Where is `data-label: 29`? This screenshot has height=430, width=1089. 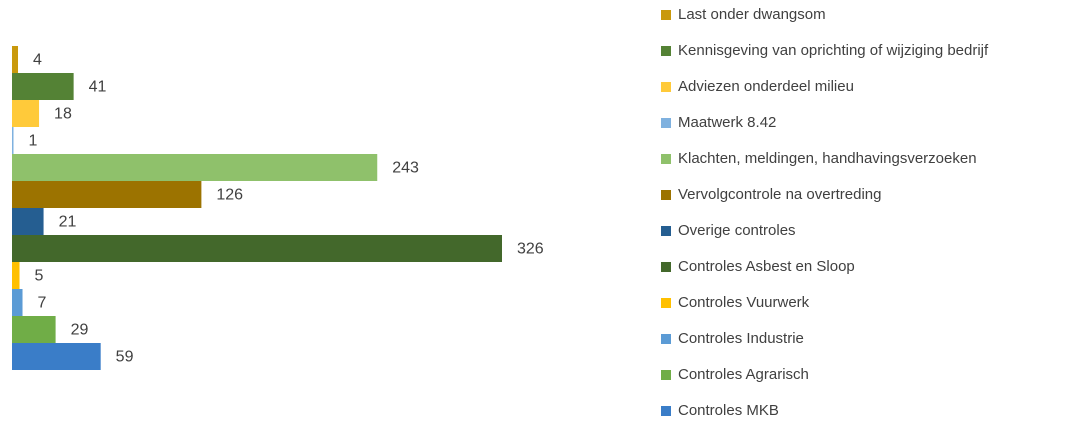 data-label: 29 is located at coordinates (80, 330).